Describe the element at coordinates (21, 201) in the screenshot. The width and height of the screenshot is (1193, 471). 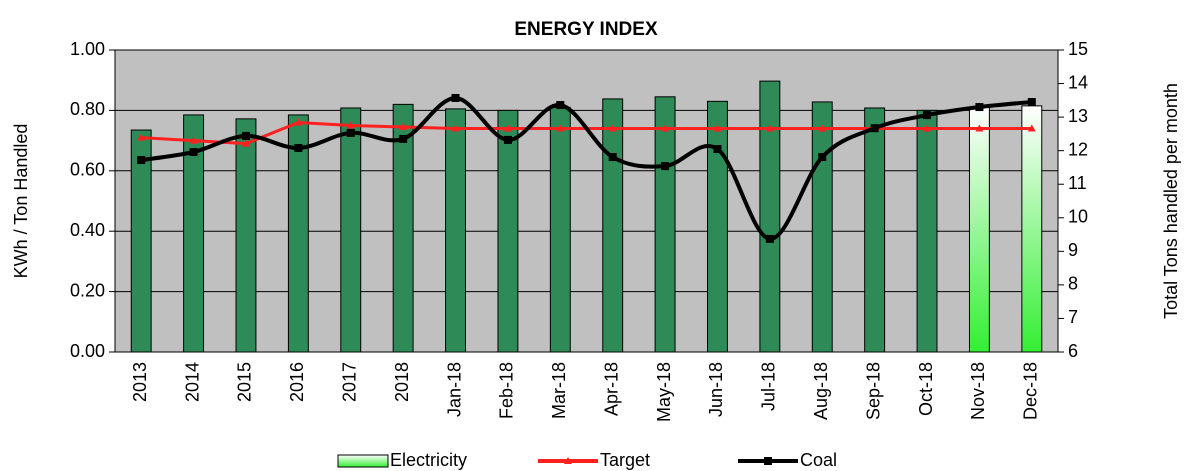
I see `y-axis-title: KWh / Ton Handled` at that location.